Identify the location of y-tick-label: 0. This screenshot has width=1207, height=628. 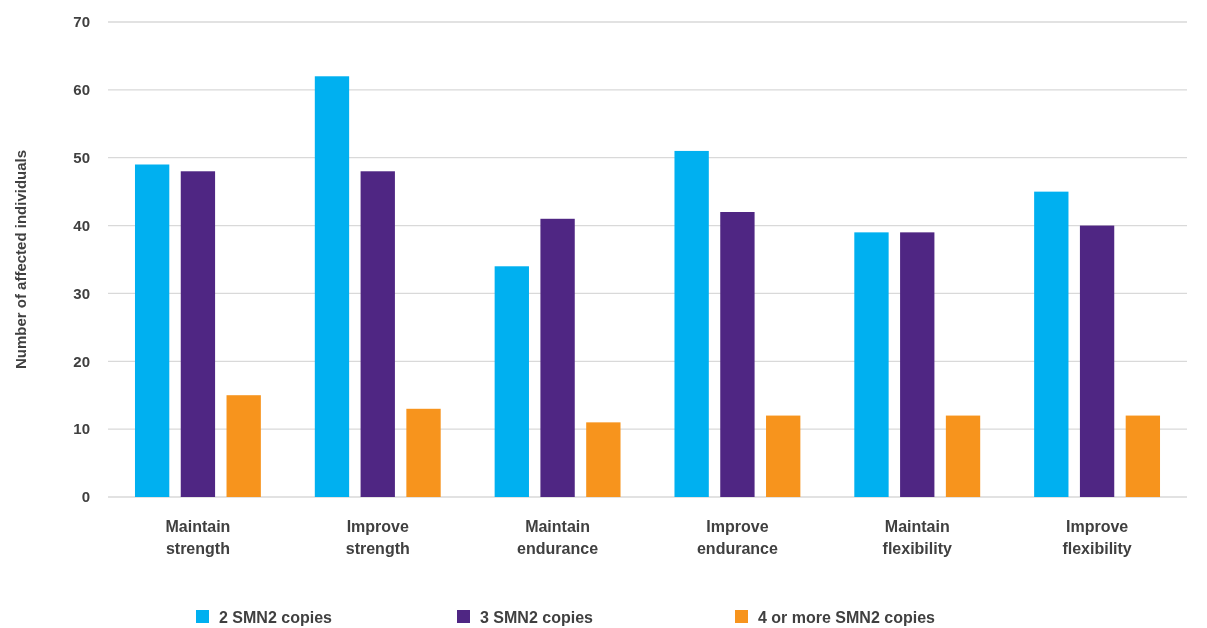
(85, 497).